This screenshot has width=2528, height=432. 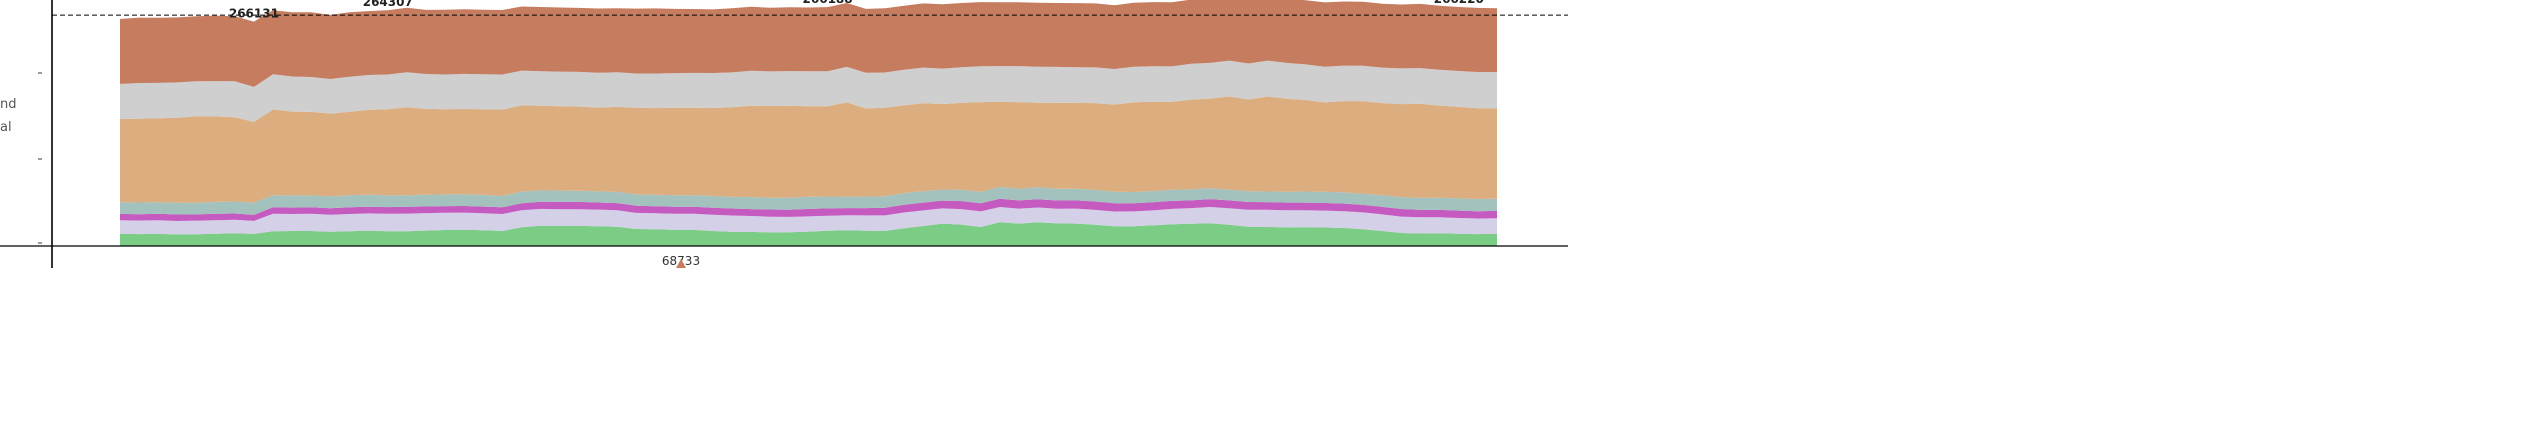 What do you see at coordinates (254, 14) in the screenshot?
I see `total-label-1: 266131` at bounding box center [254, 14].